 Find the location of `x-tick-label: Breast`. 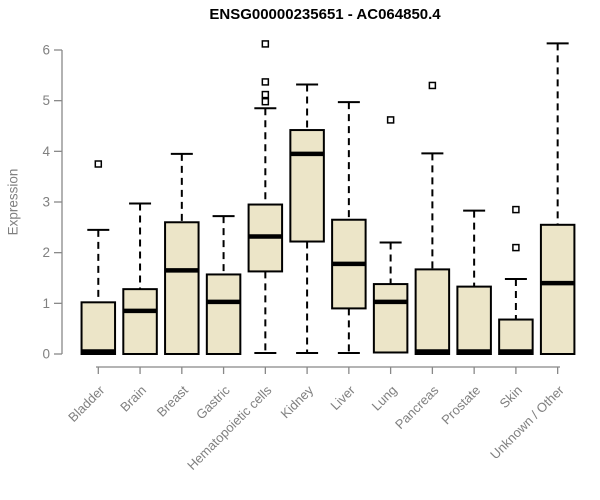

x-tick-label: Breast is located at coordinates (172, 400).